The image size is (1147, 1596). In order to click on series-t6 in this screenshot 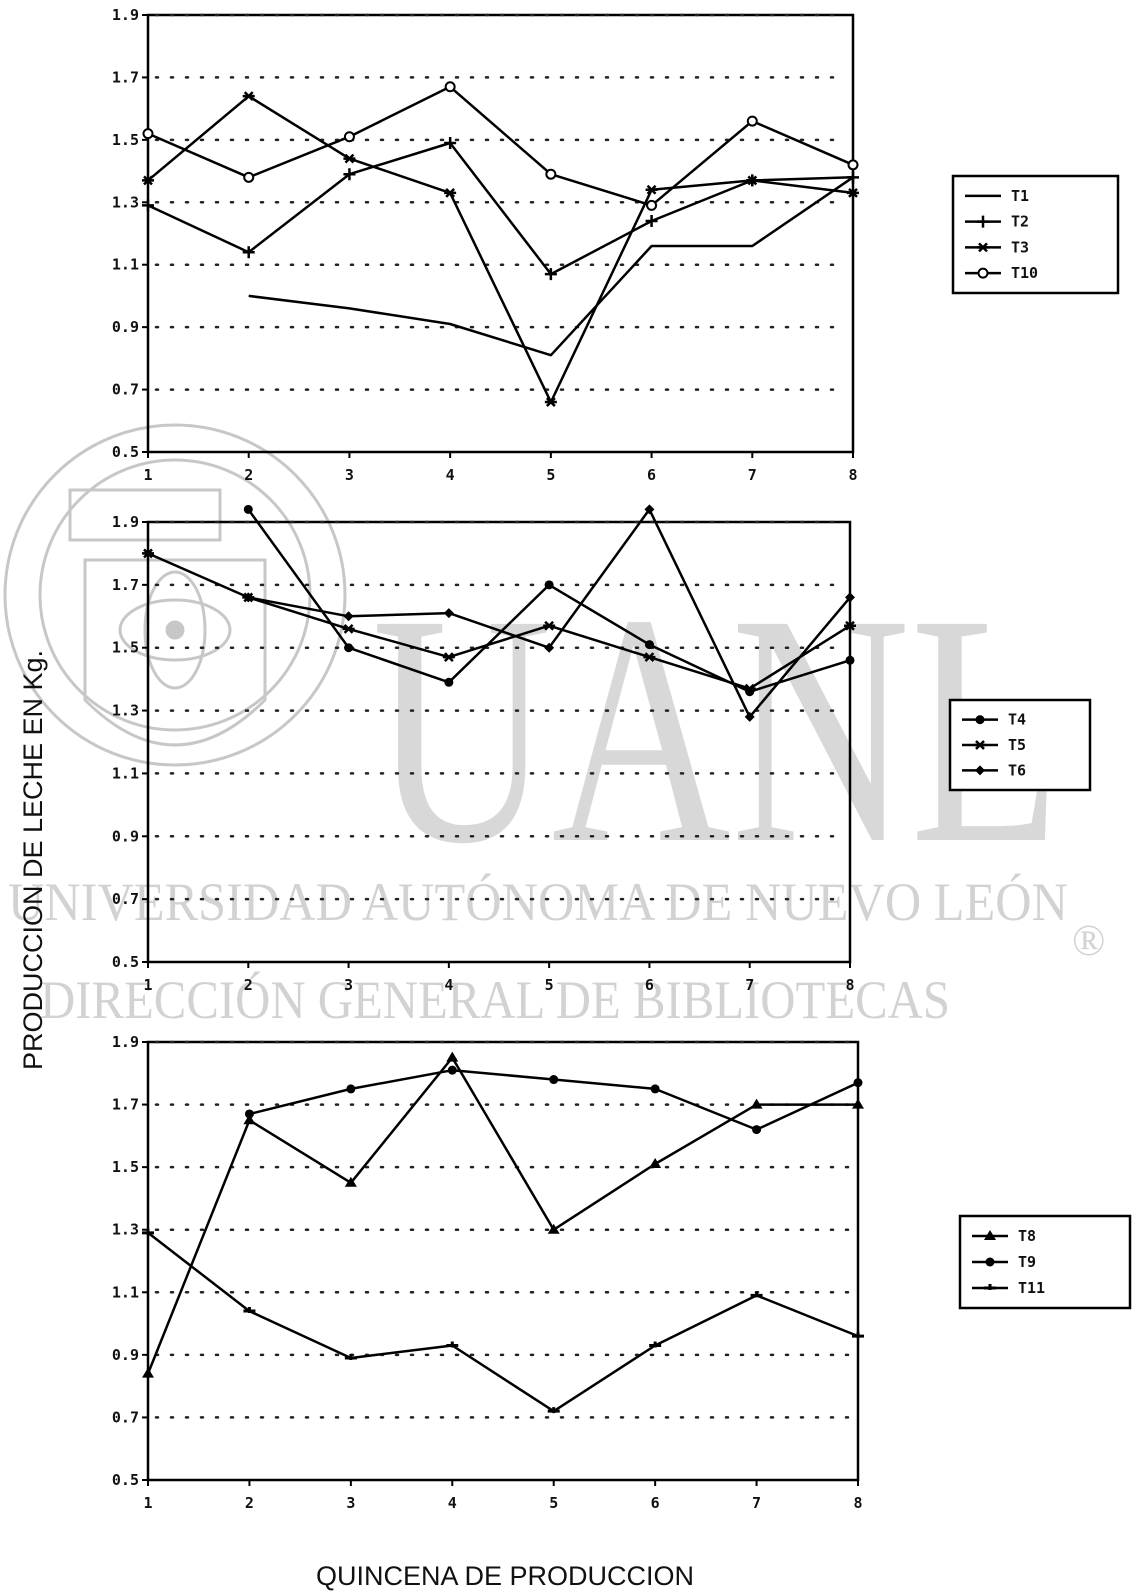, I will do `click(549, 613)`.